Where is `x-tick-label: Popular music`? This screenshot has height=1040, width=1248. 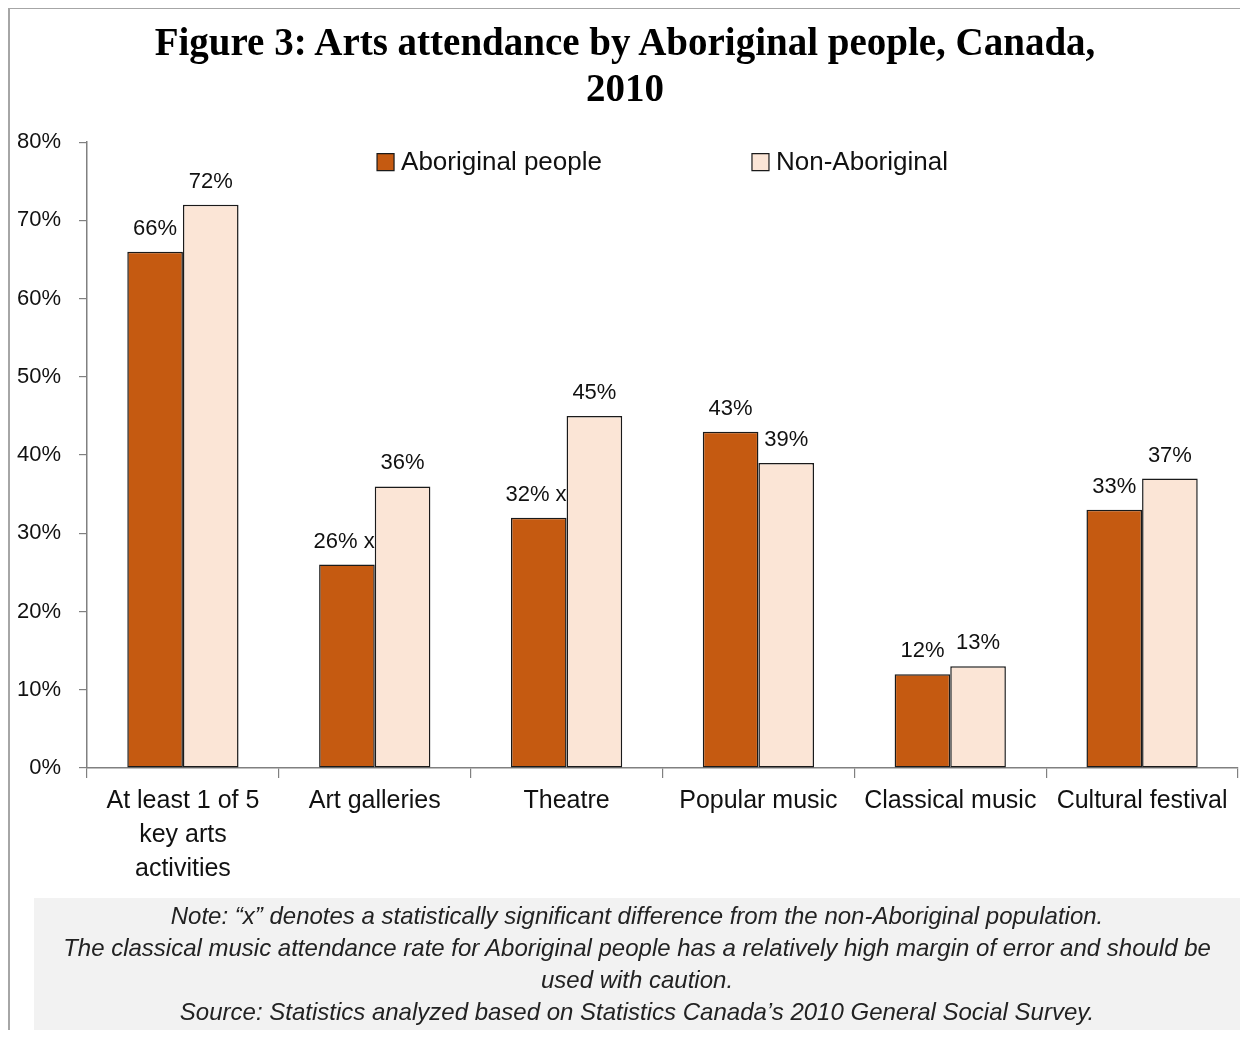 x-tick-label: Popular music is located at coordinates (758, 798).